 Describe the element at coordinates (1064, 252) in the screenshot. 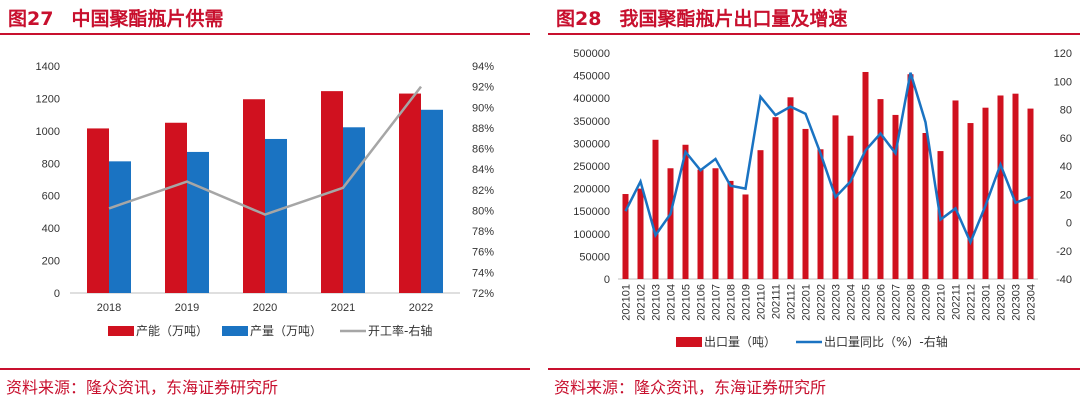

I see `y2-tick-label: -20` at that location.